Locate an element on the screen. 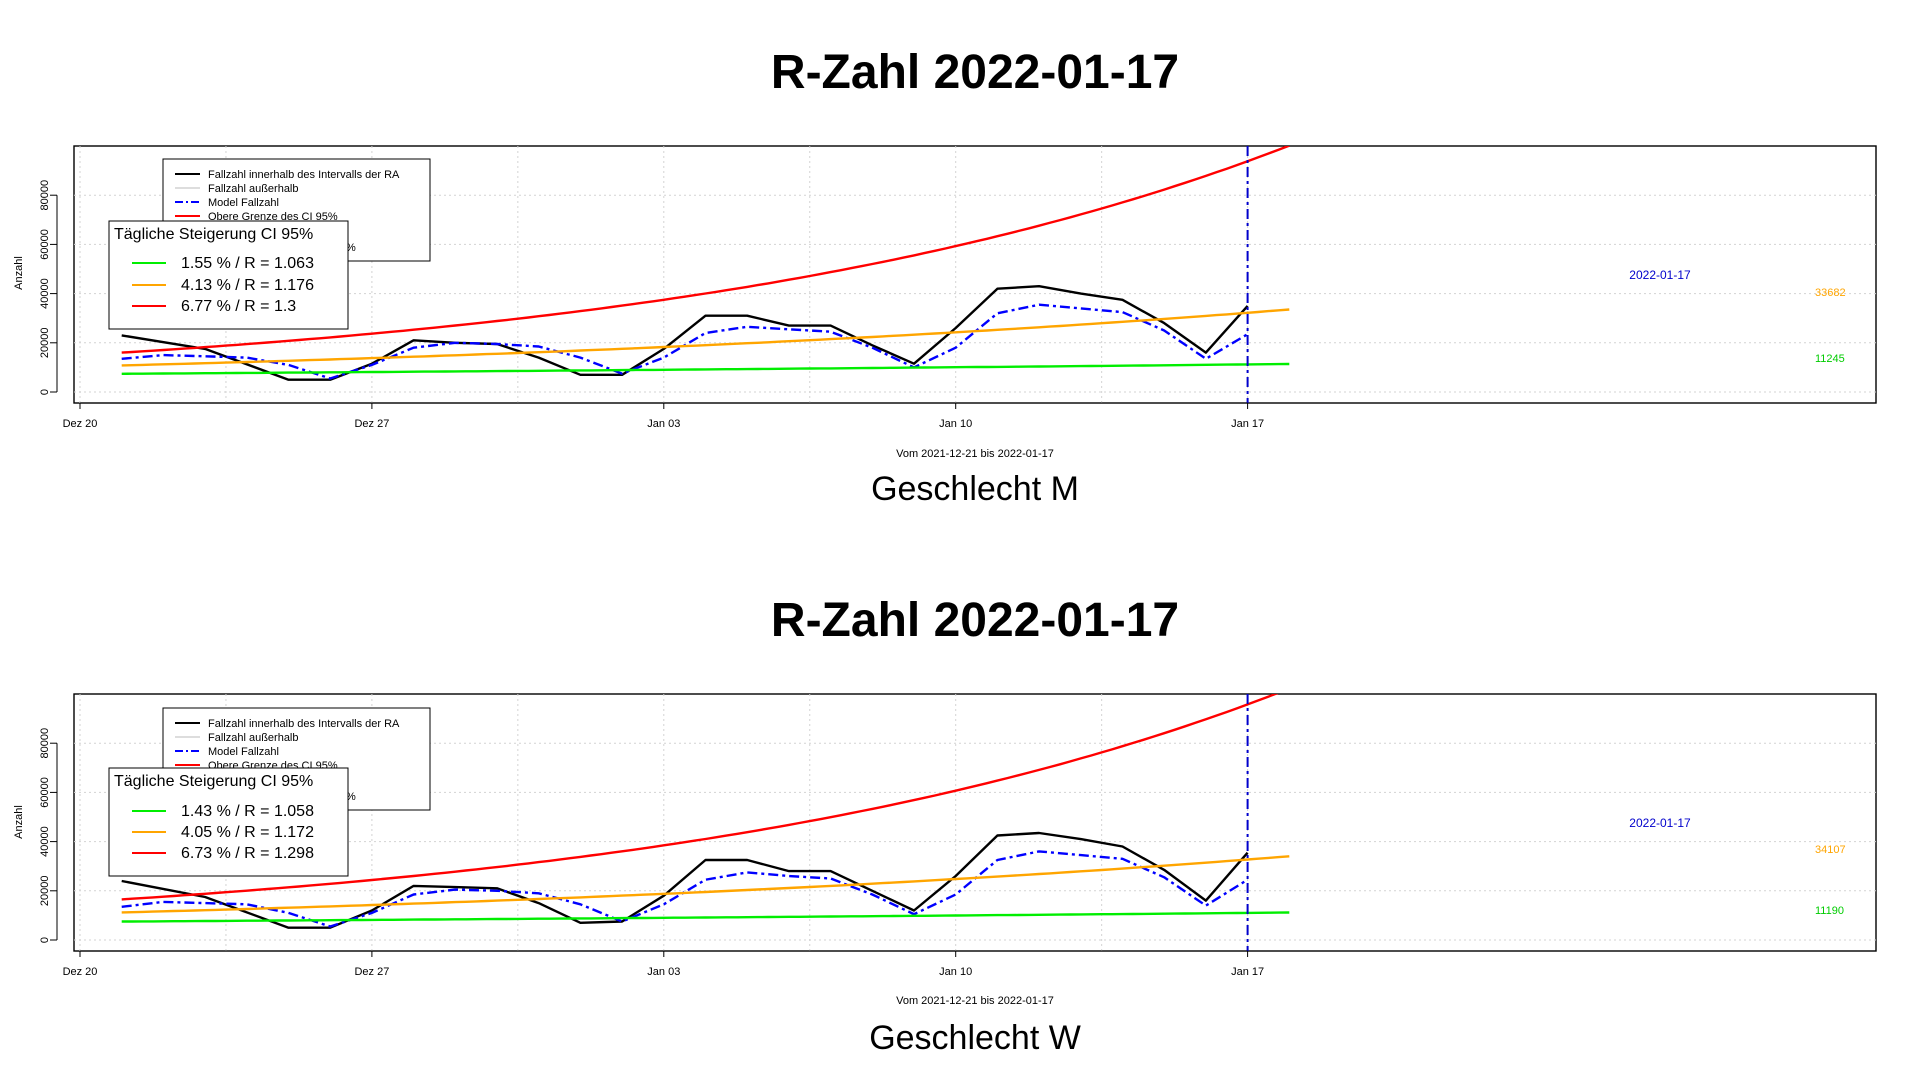 Image resolution: width=1920 pixels, height=1080 pixels. ci-row-mid: 4.13 % / R = 1.176 is located at coordinates (247, 285).